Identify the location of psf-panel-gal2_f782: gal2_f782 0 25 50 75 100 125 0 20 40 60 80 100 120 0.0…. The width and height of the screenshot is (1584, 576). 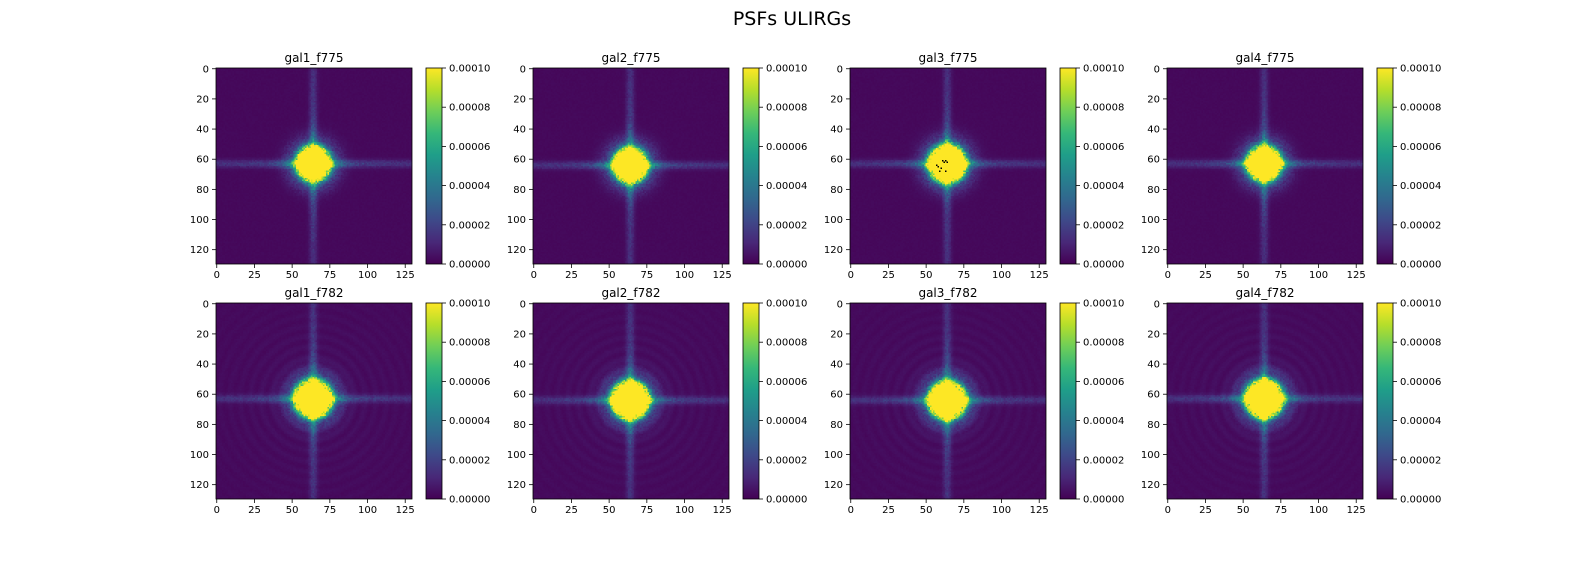
(657, 401).